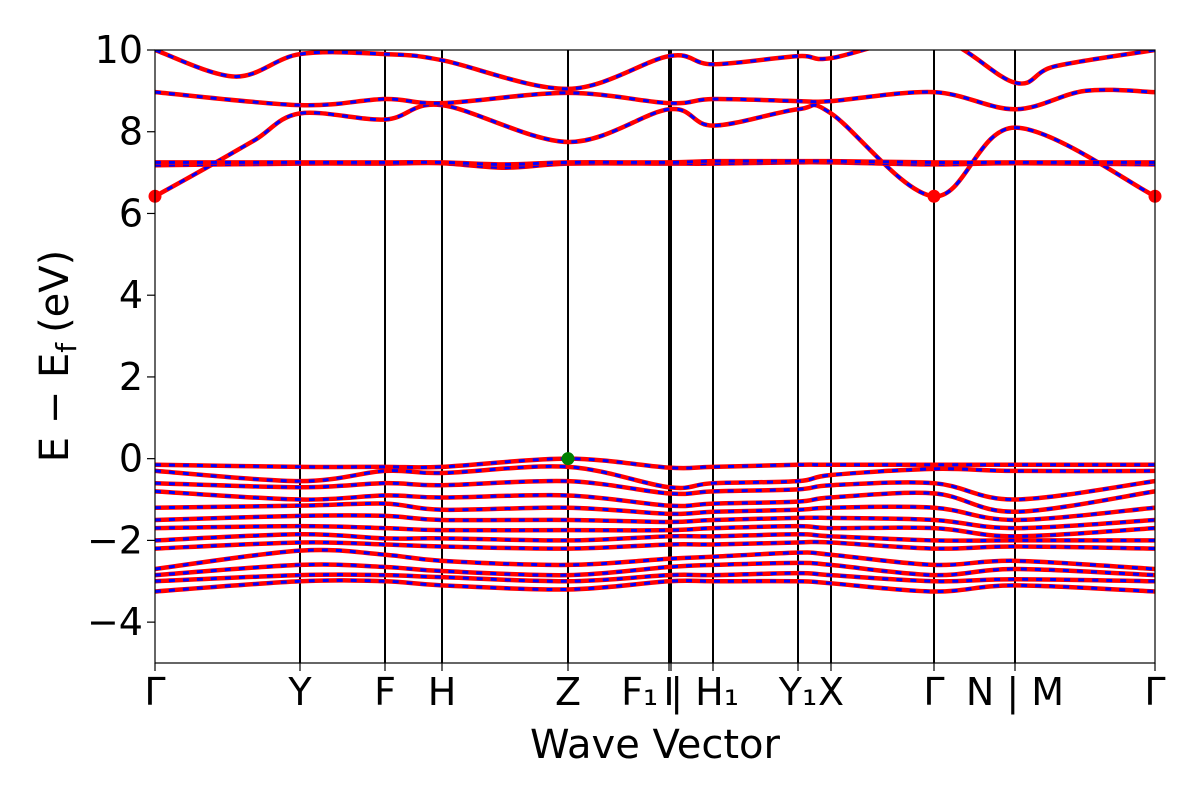 The width and height of the screenshot is (1200, 800). Describe the element at coordinates (131, 132) in the screenshot. I see `y-tick-label: 8` at that location.